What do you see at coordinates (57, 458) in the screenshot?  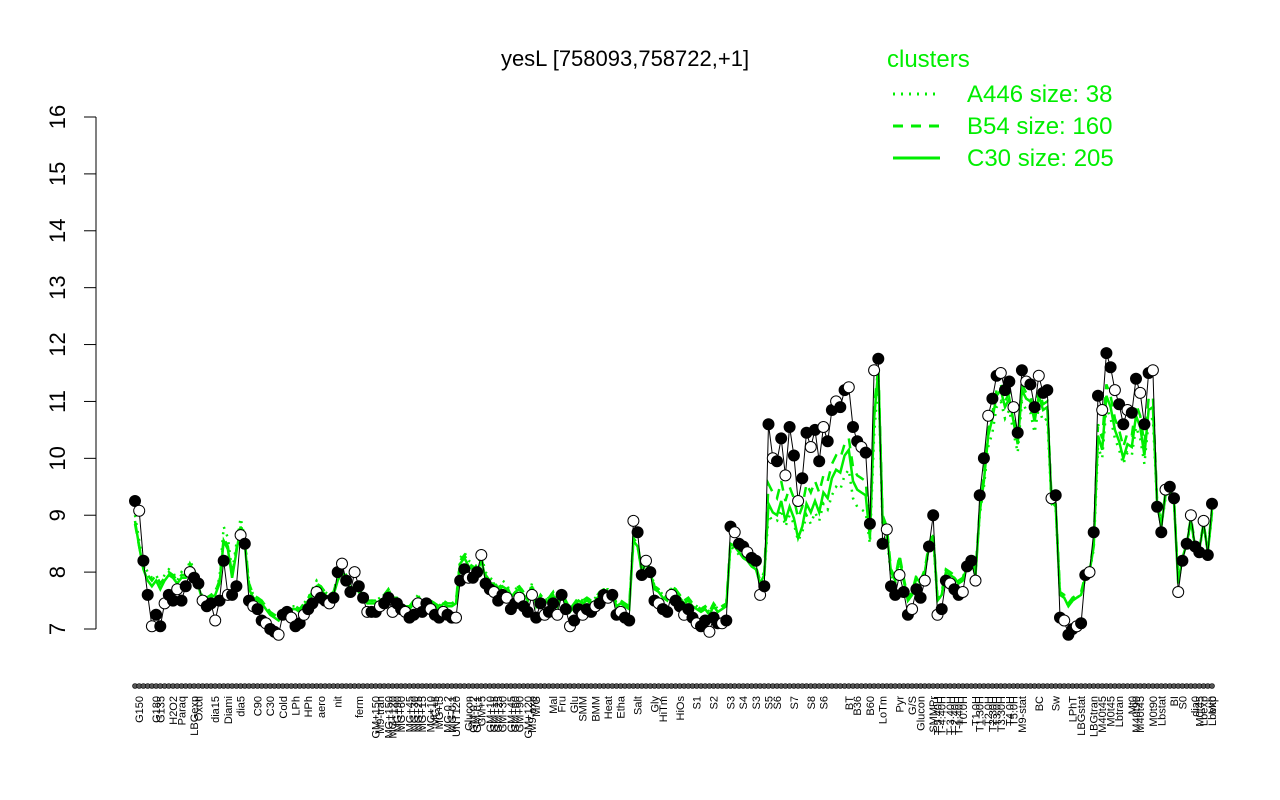 I see `y-tick-label: 10` at bounding box center [57, 458].